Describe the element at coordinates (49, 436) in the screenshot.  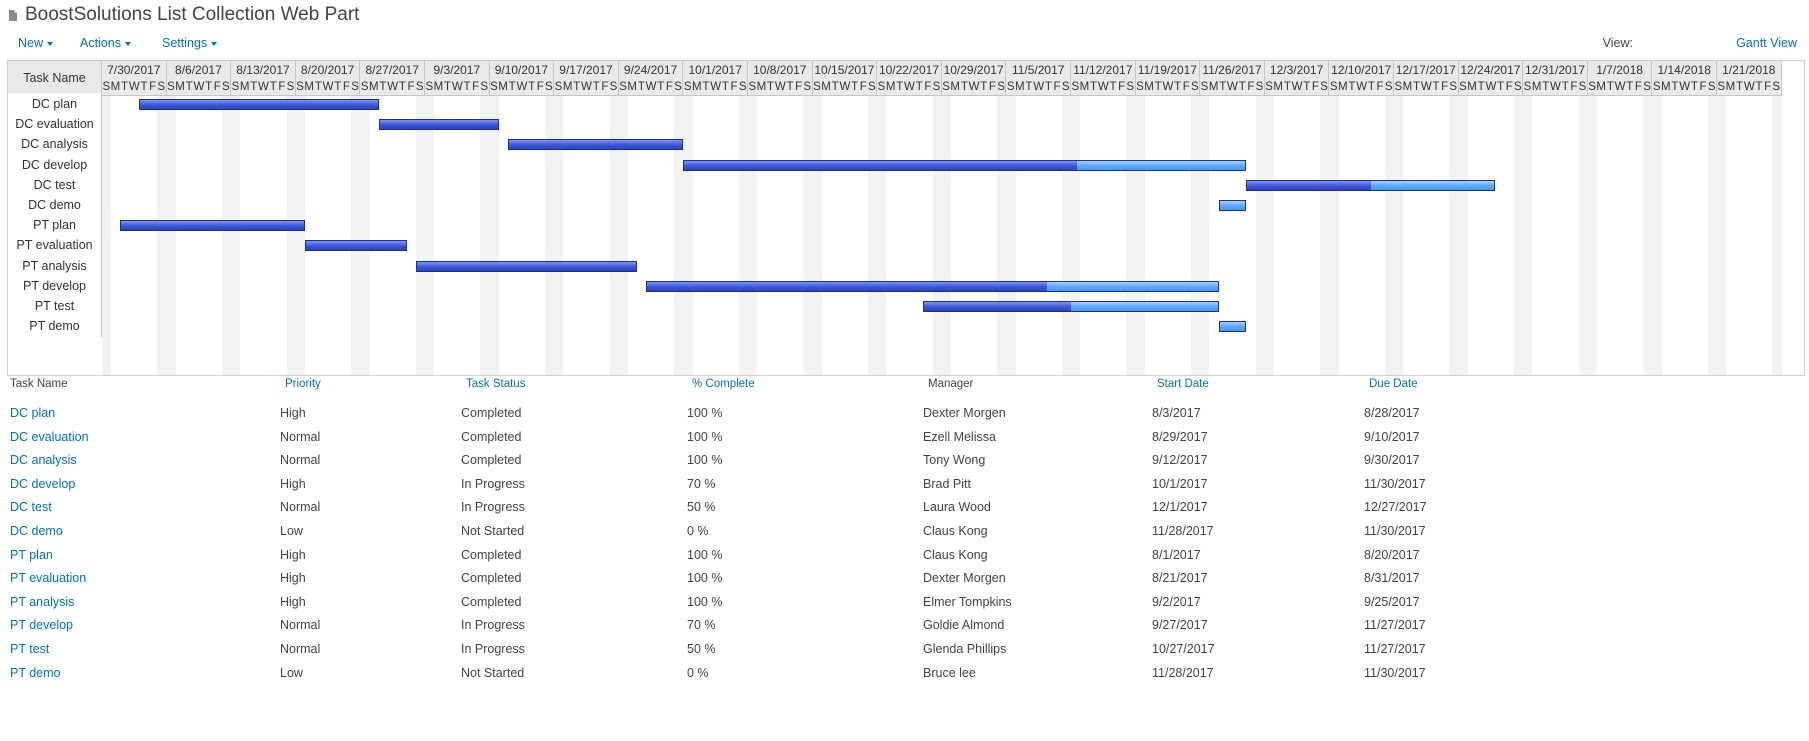
I see `task-name-link: DC evaluation` at that location.